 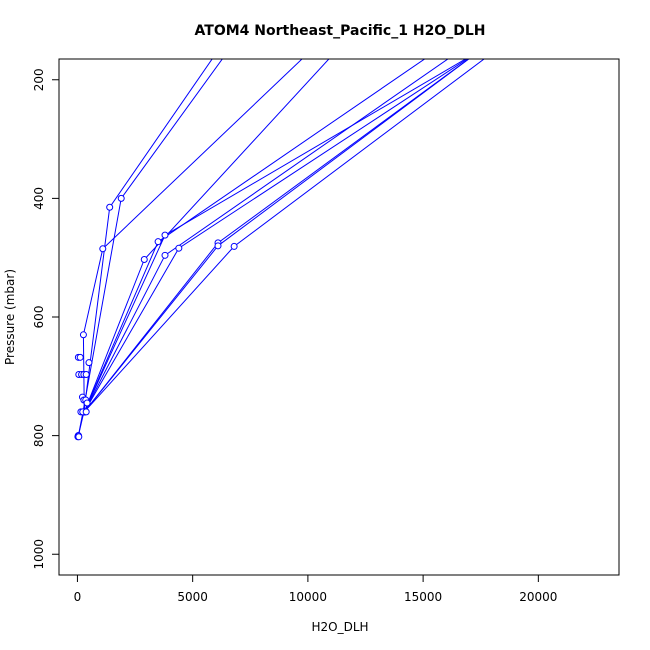 What do you see at coordinates (10, 317) in the screenshot?
I see `y-axis-label: Pressure (mbar)` at bounding box center [10, 317].